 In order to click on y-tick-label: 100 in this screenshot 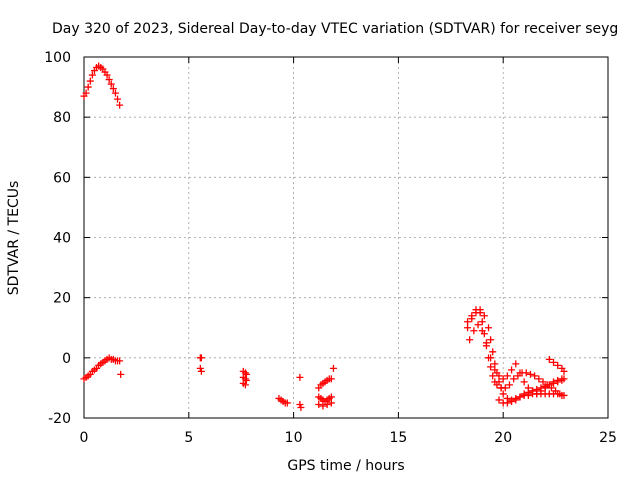, I will do `click(57, 58)`.